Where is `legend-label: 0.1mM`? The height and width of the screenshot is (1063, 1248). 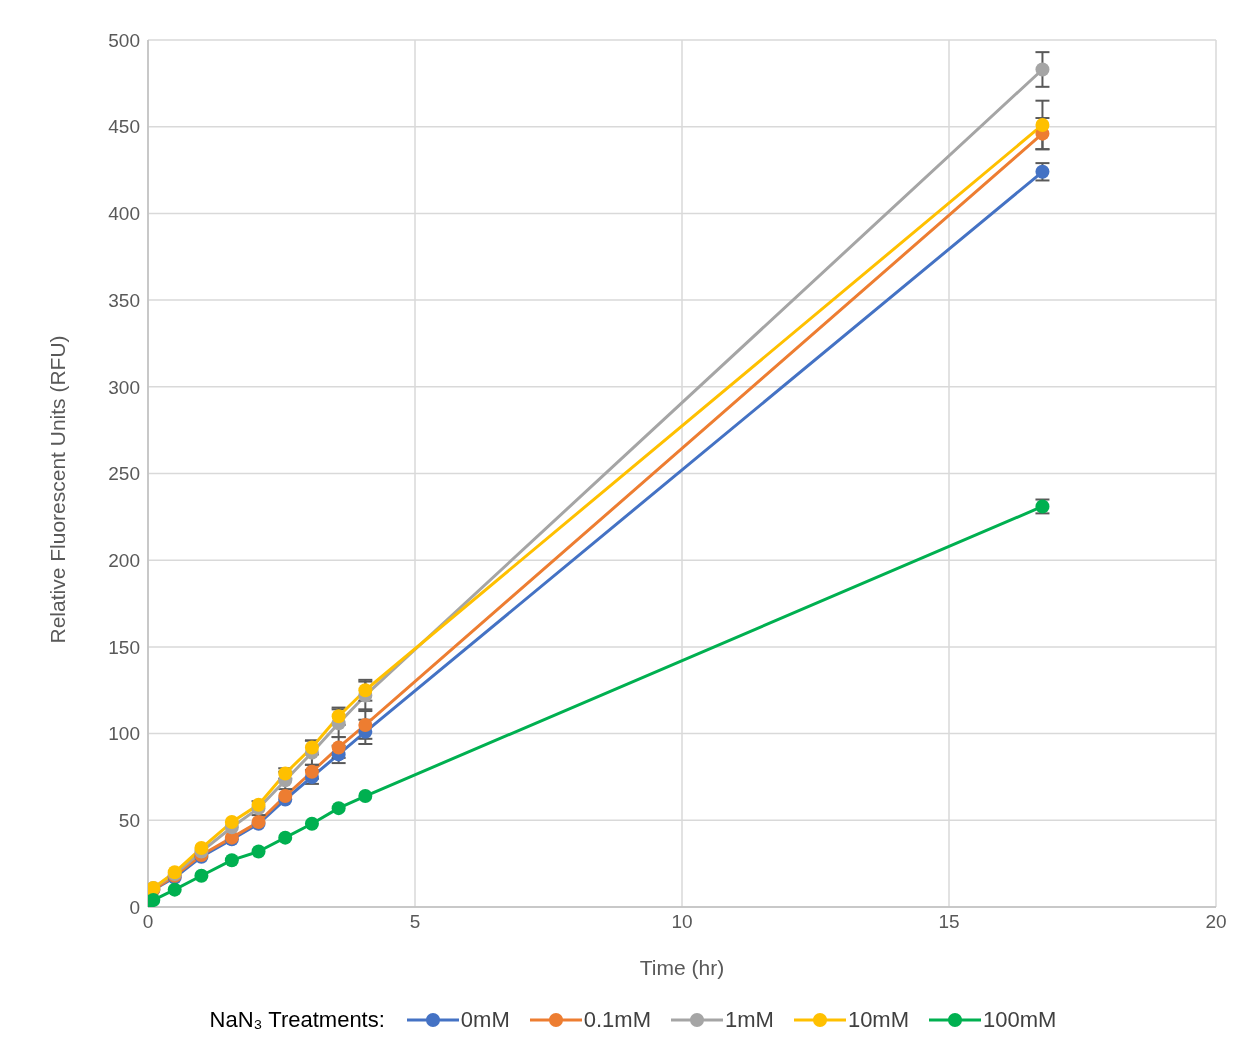 legend-label: 0.1mM is located at coordinates (617, 1020).